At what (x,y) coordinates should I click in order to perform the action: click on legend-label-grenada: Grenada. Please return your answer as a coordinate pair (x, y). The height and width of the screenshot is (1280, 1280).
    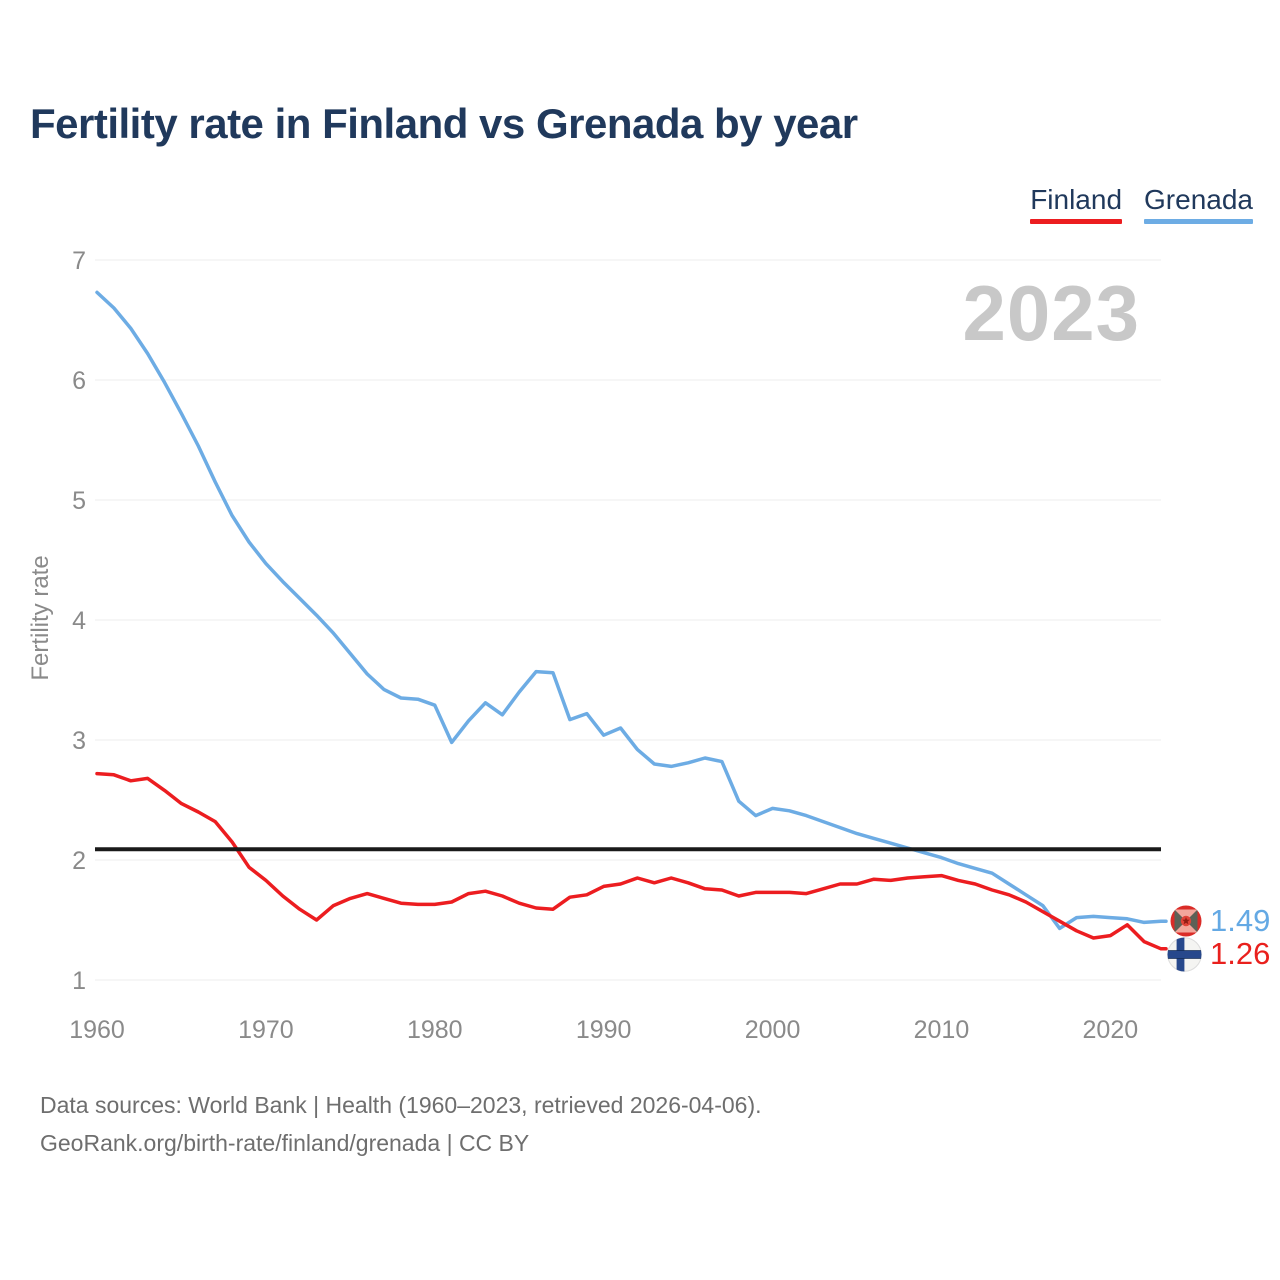
    Looking at the image, I should click on (1198, 199).